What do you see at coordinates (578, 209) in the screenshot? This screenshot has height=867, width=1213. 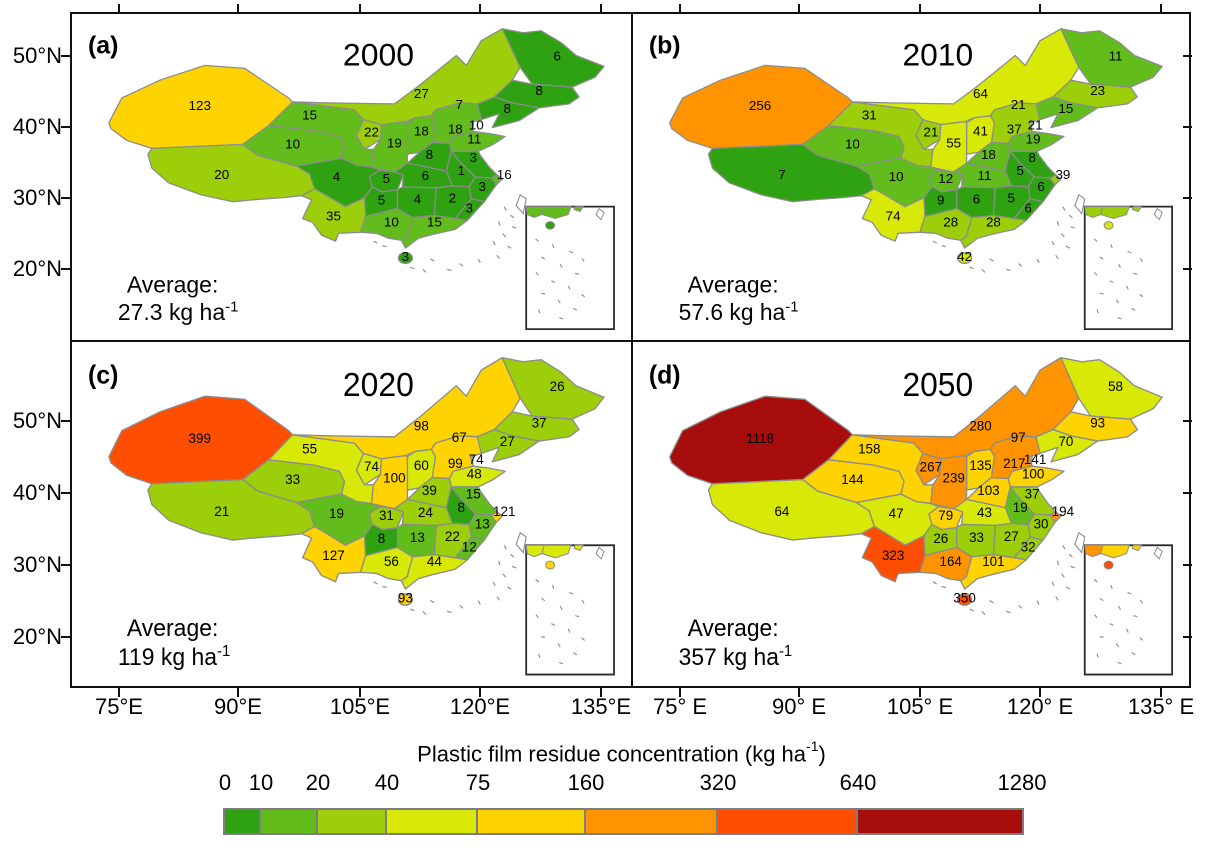 I see `inset-coast-east` at bounding box center [578, 209].